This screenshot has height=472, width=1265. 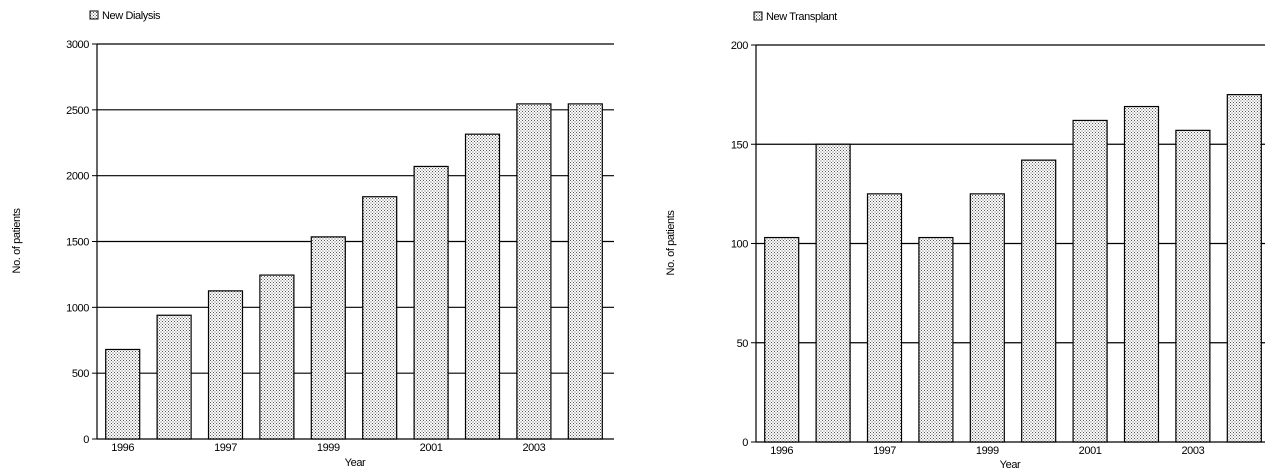 I want to click on transplant-bar-1999, so click(x=936, y=339).